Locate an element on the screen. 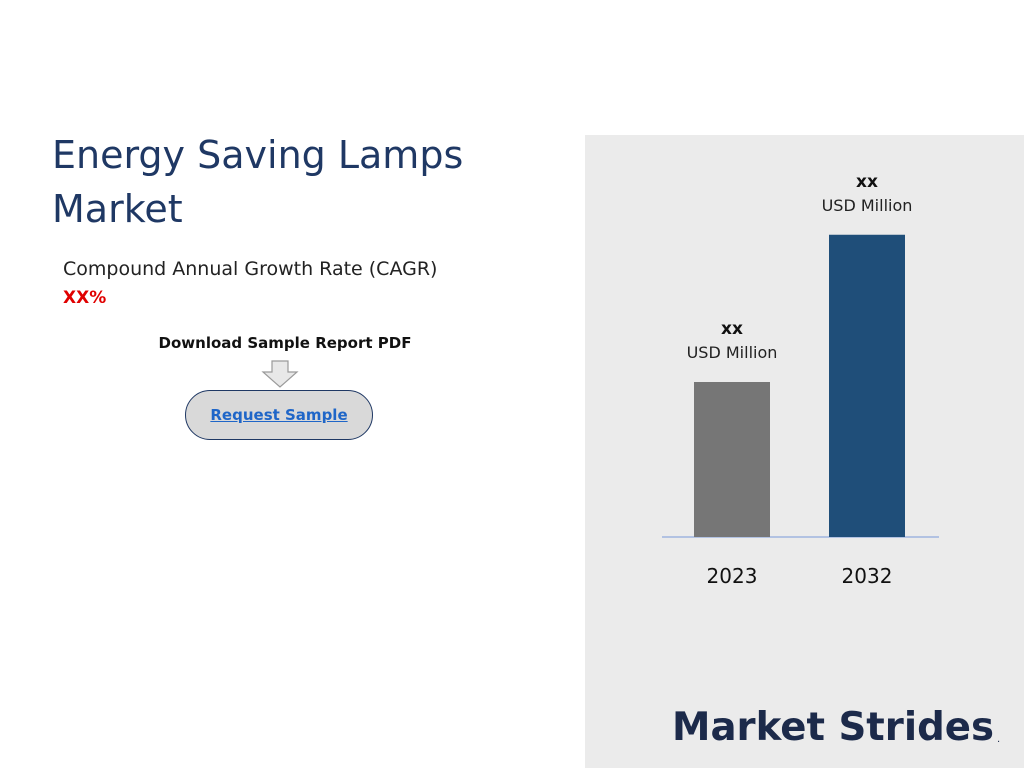 The image size is (1024, 768). bar-2023 is located at coordinates (732, 459).